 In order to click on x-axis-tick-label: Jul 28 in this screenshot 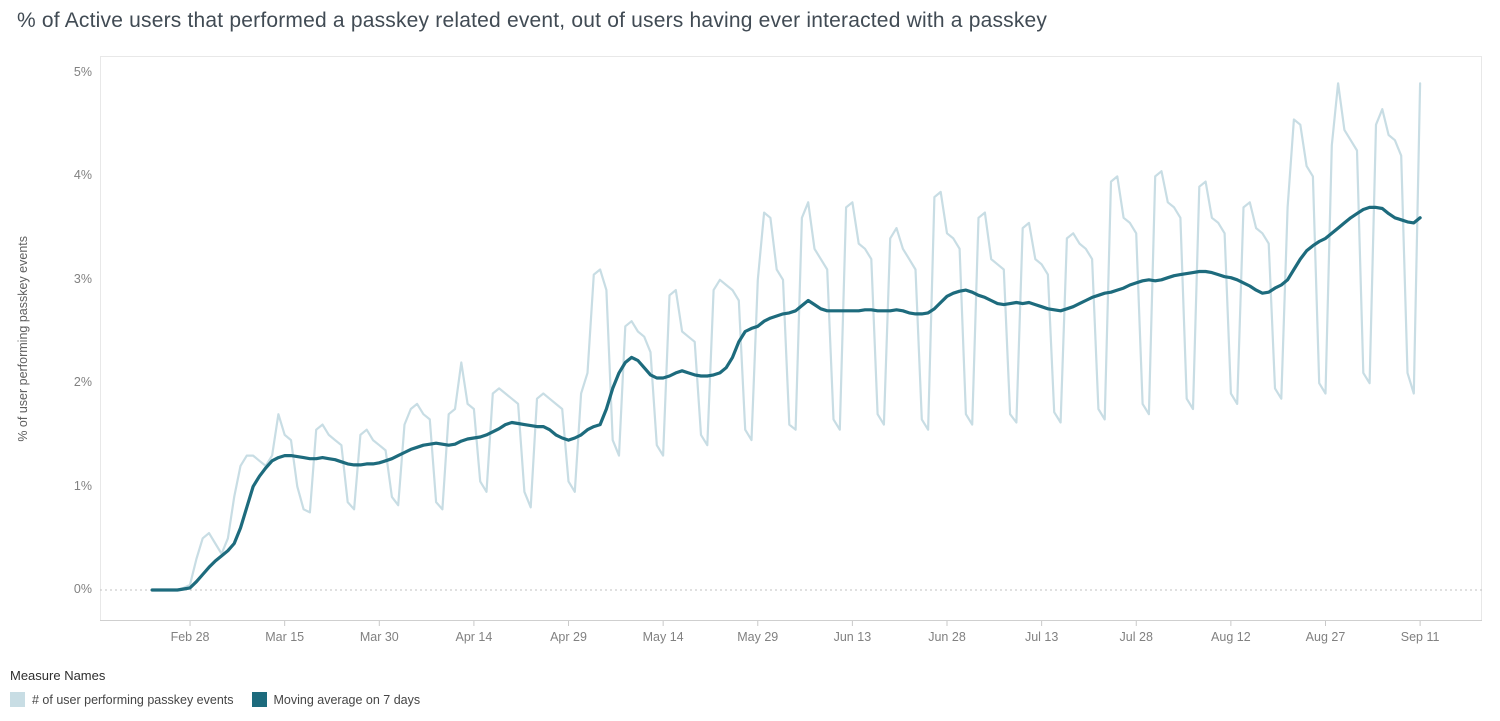, I will do `click(1136, 637)`.